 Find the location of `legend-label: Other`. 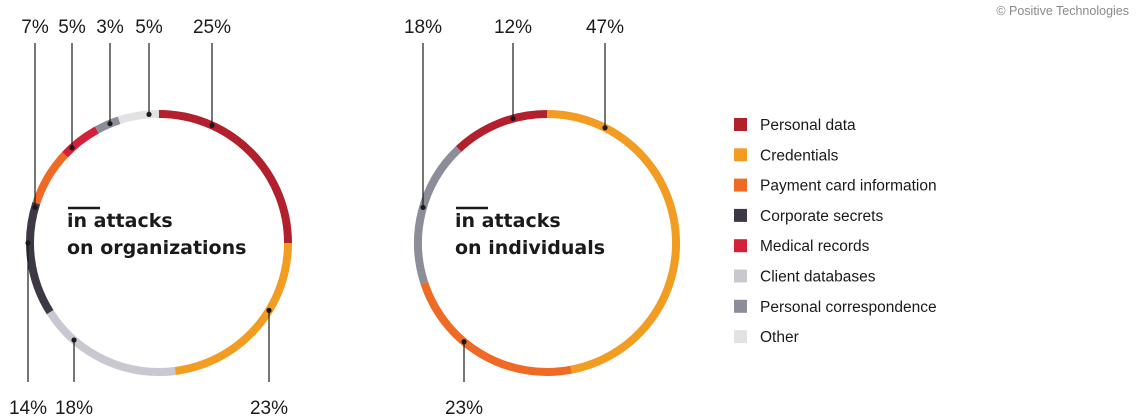

legend-label: Other is located at coordinates (779, 337).